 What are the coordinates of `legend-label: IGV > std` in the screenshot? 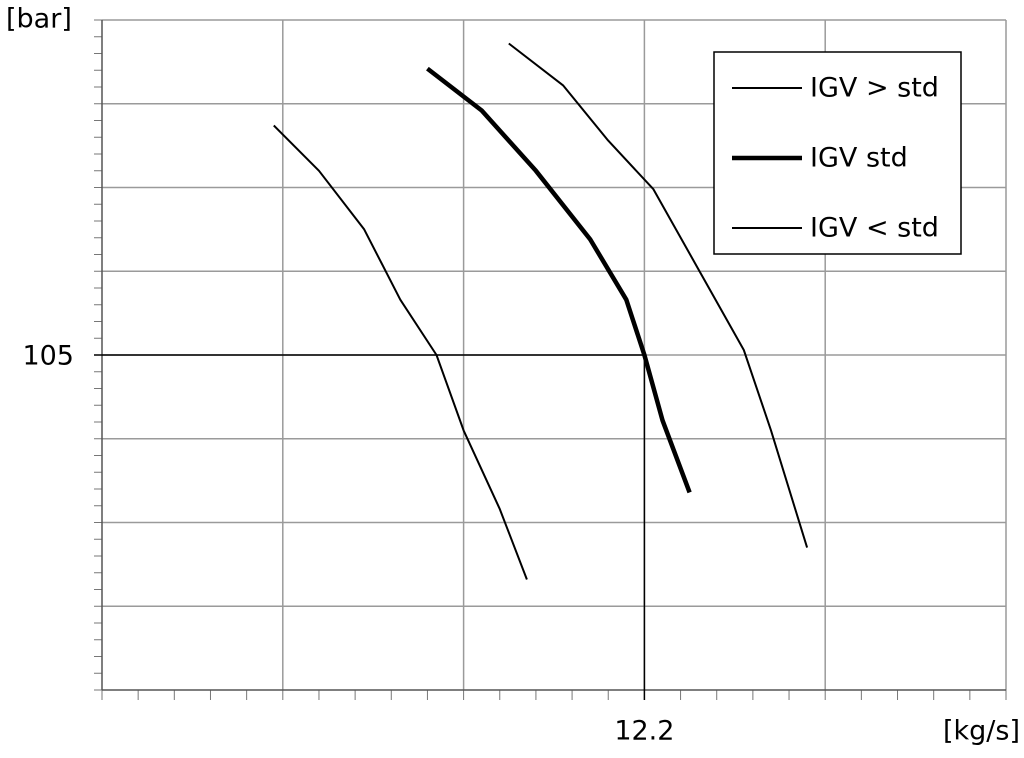 It's located at (874, 88).